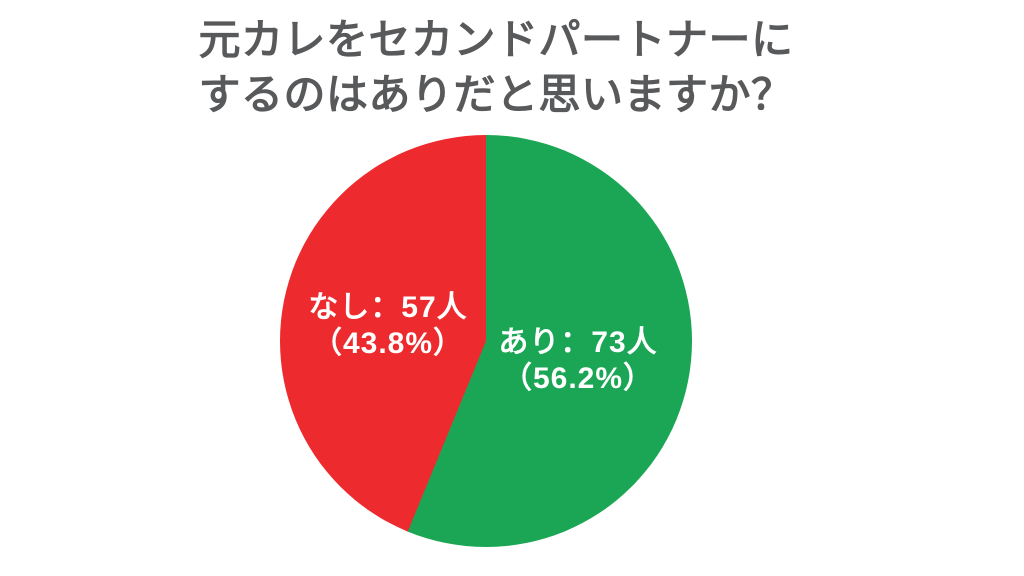 The image size is (1024, 576). What do you see at coordinates (496, 95) in the screenshot?
I see `chart-title-line2: するのはありだと思いますか？` at bounding box center [496, 95].